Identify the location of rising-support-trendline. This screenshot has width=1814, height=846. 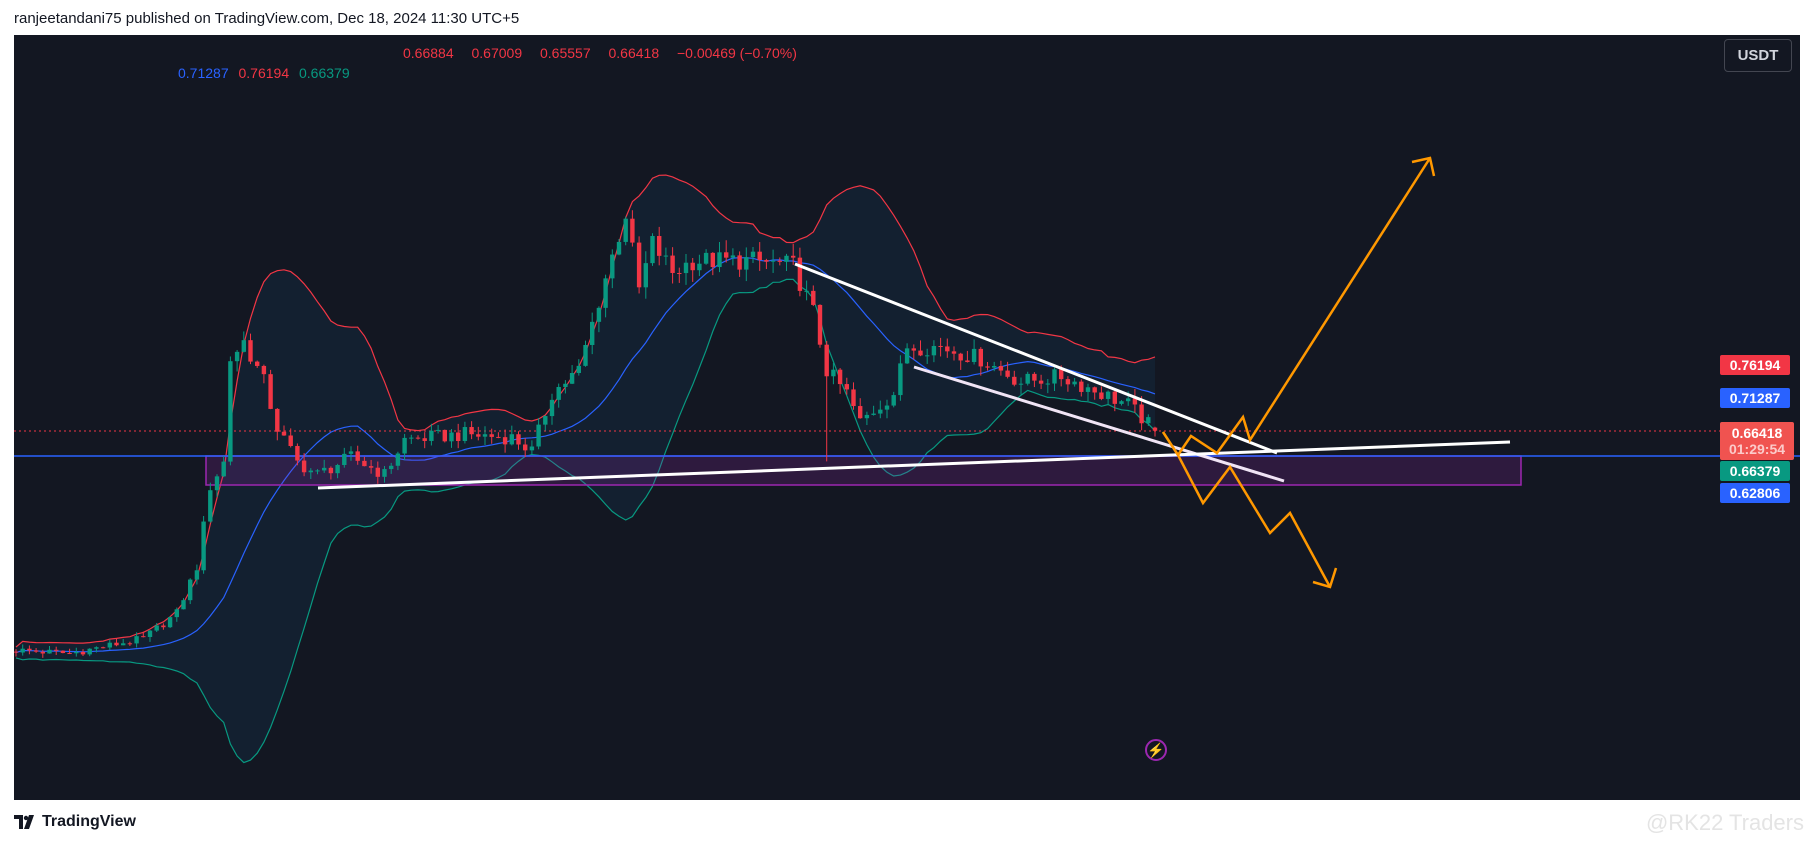
(914, 465).